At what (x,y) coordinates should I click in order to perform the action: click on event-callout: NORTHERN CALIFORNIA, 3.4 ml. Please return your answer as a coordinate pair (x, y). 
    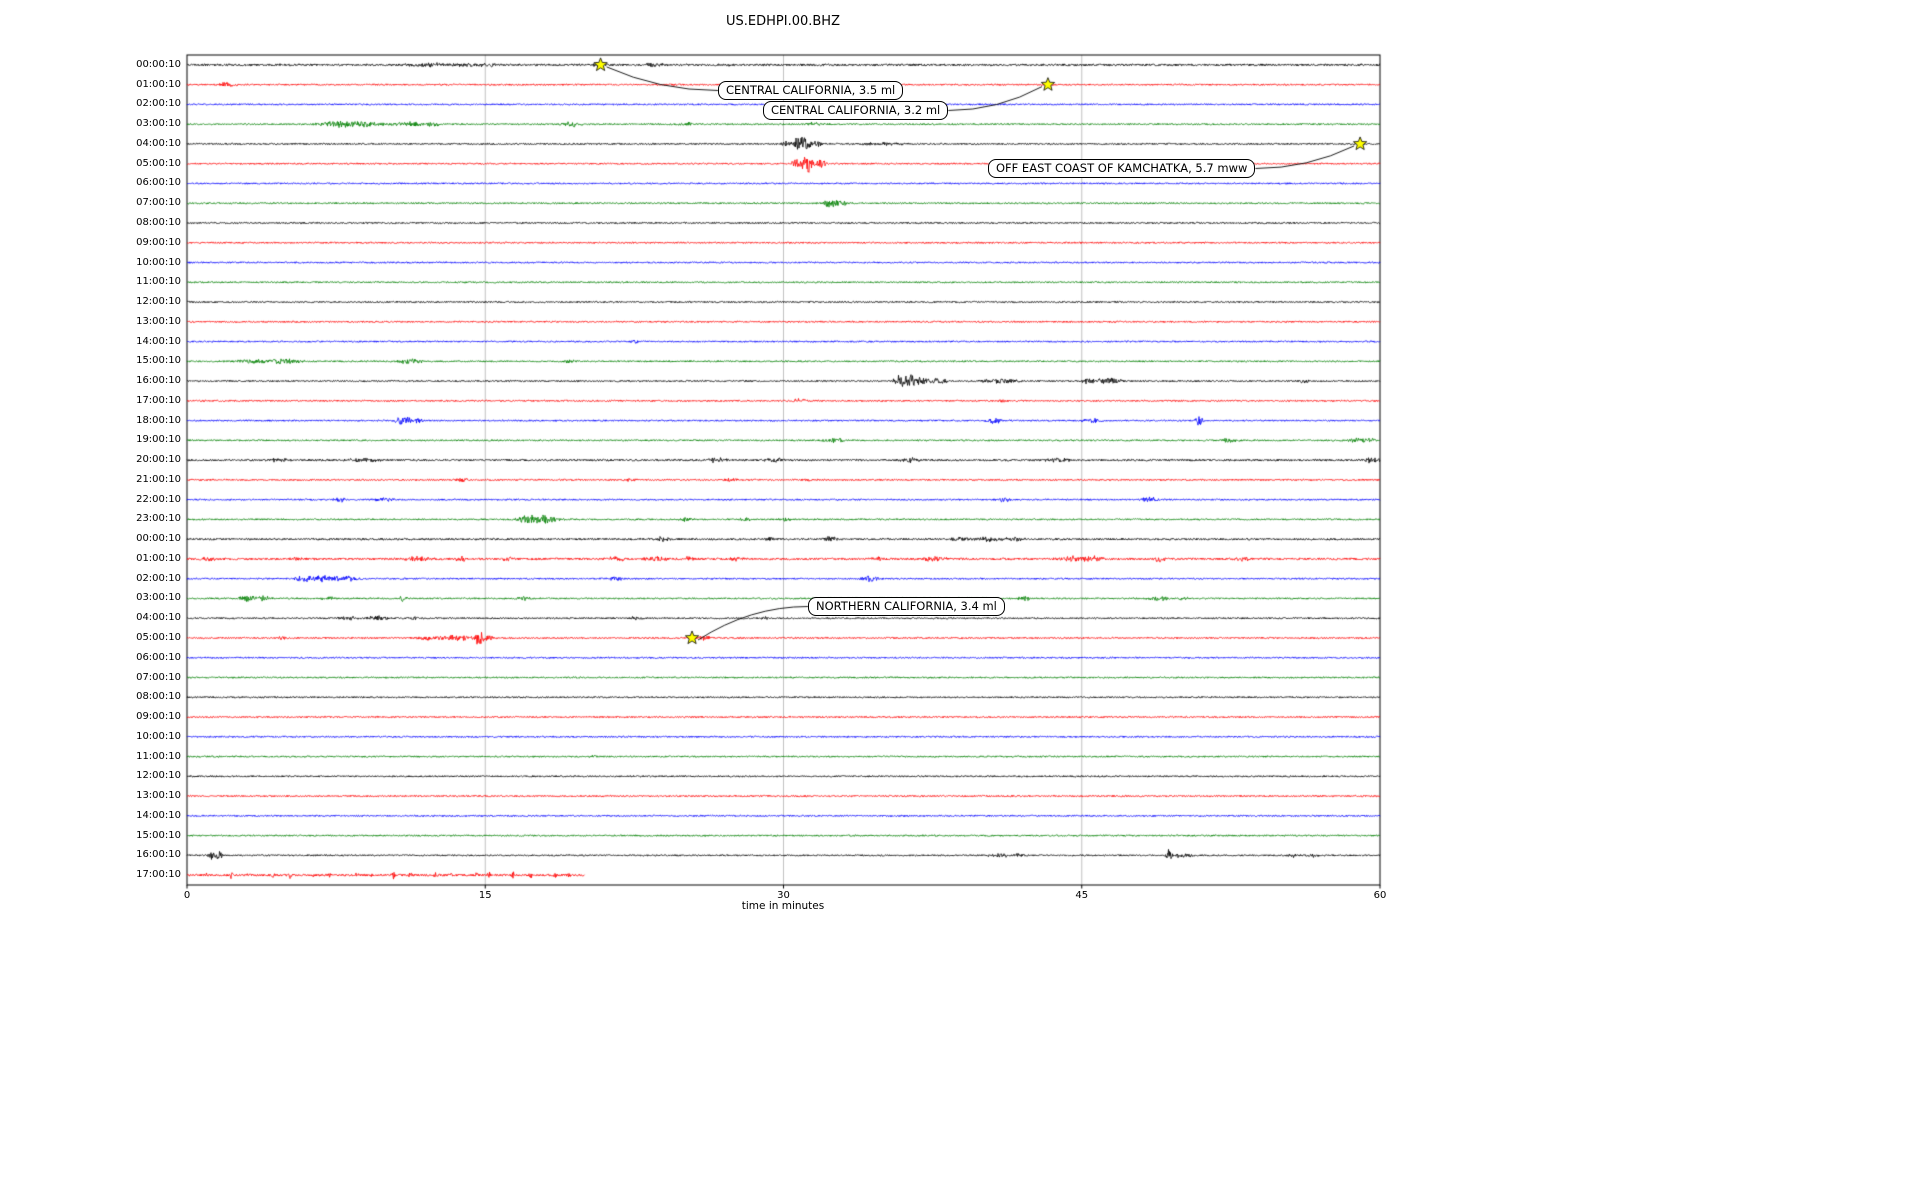
    Looking at the image, I should click on (906, 606).